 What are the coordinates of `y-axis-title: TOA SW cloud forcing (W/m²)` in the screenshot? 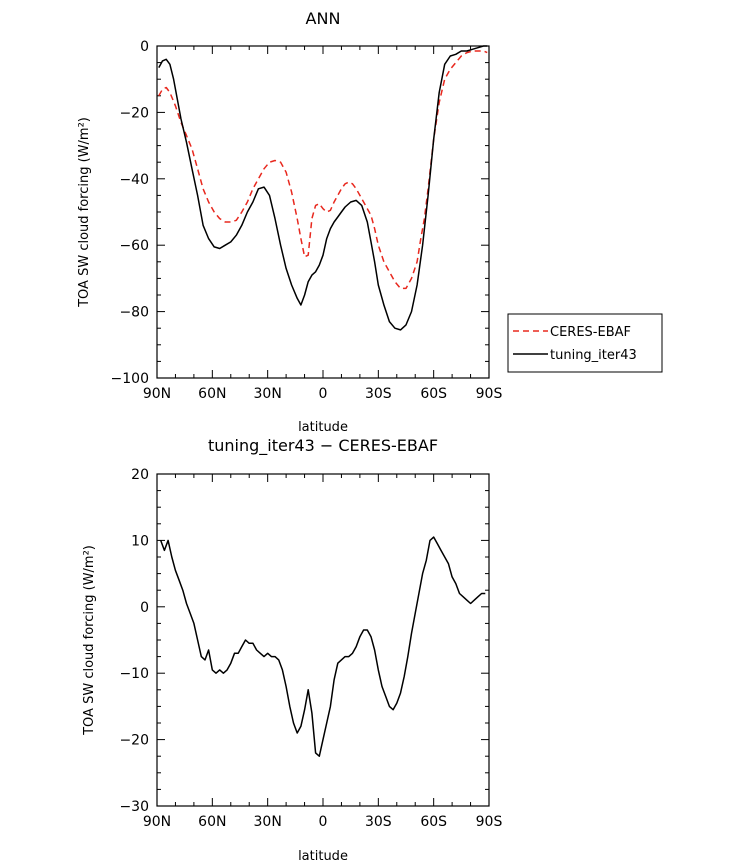 It's located at (84, 212).